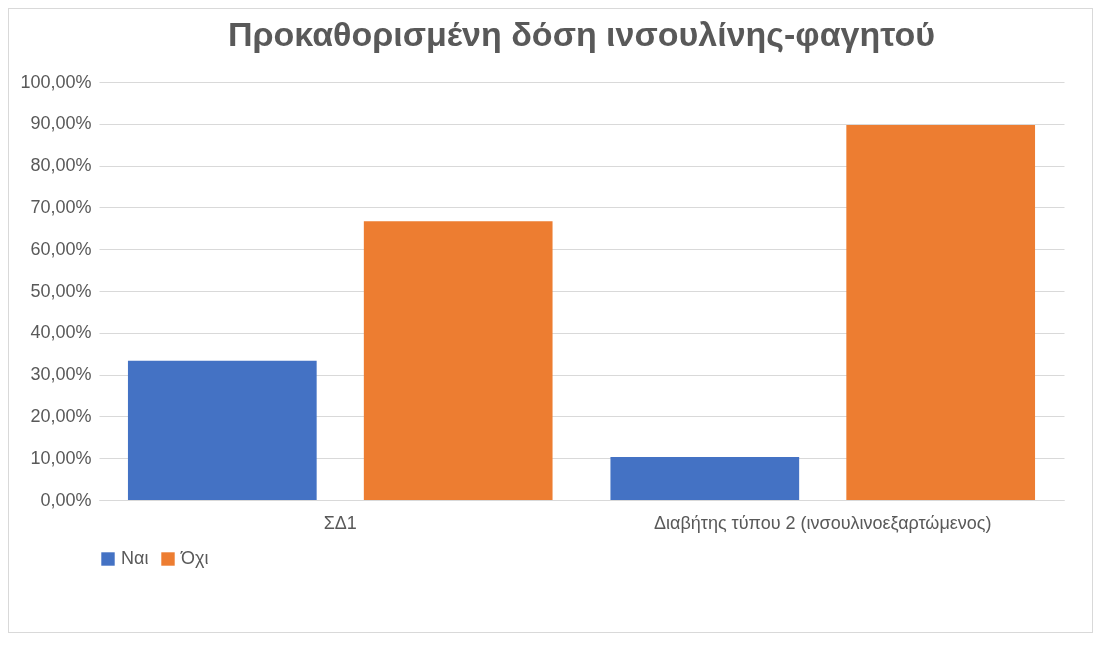 This screenshot has width=1105, height=649. What do you see at coordinates (61, 165) in the screenshot?
I see `y-tick-label: 80,00%` at bounding box center [61, 165].